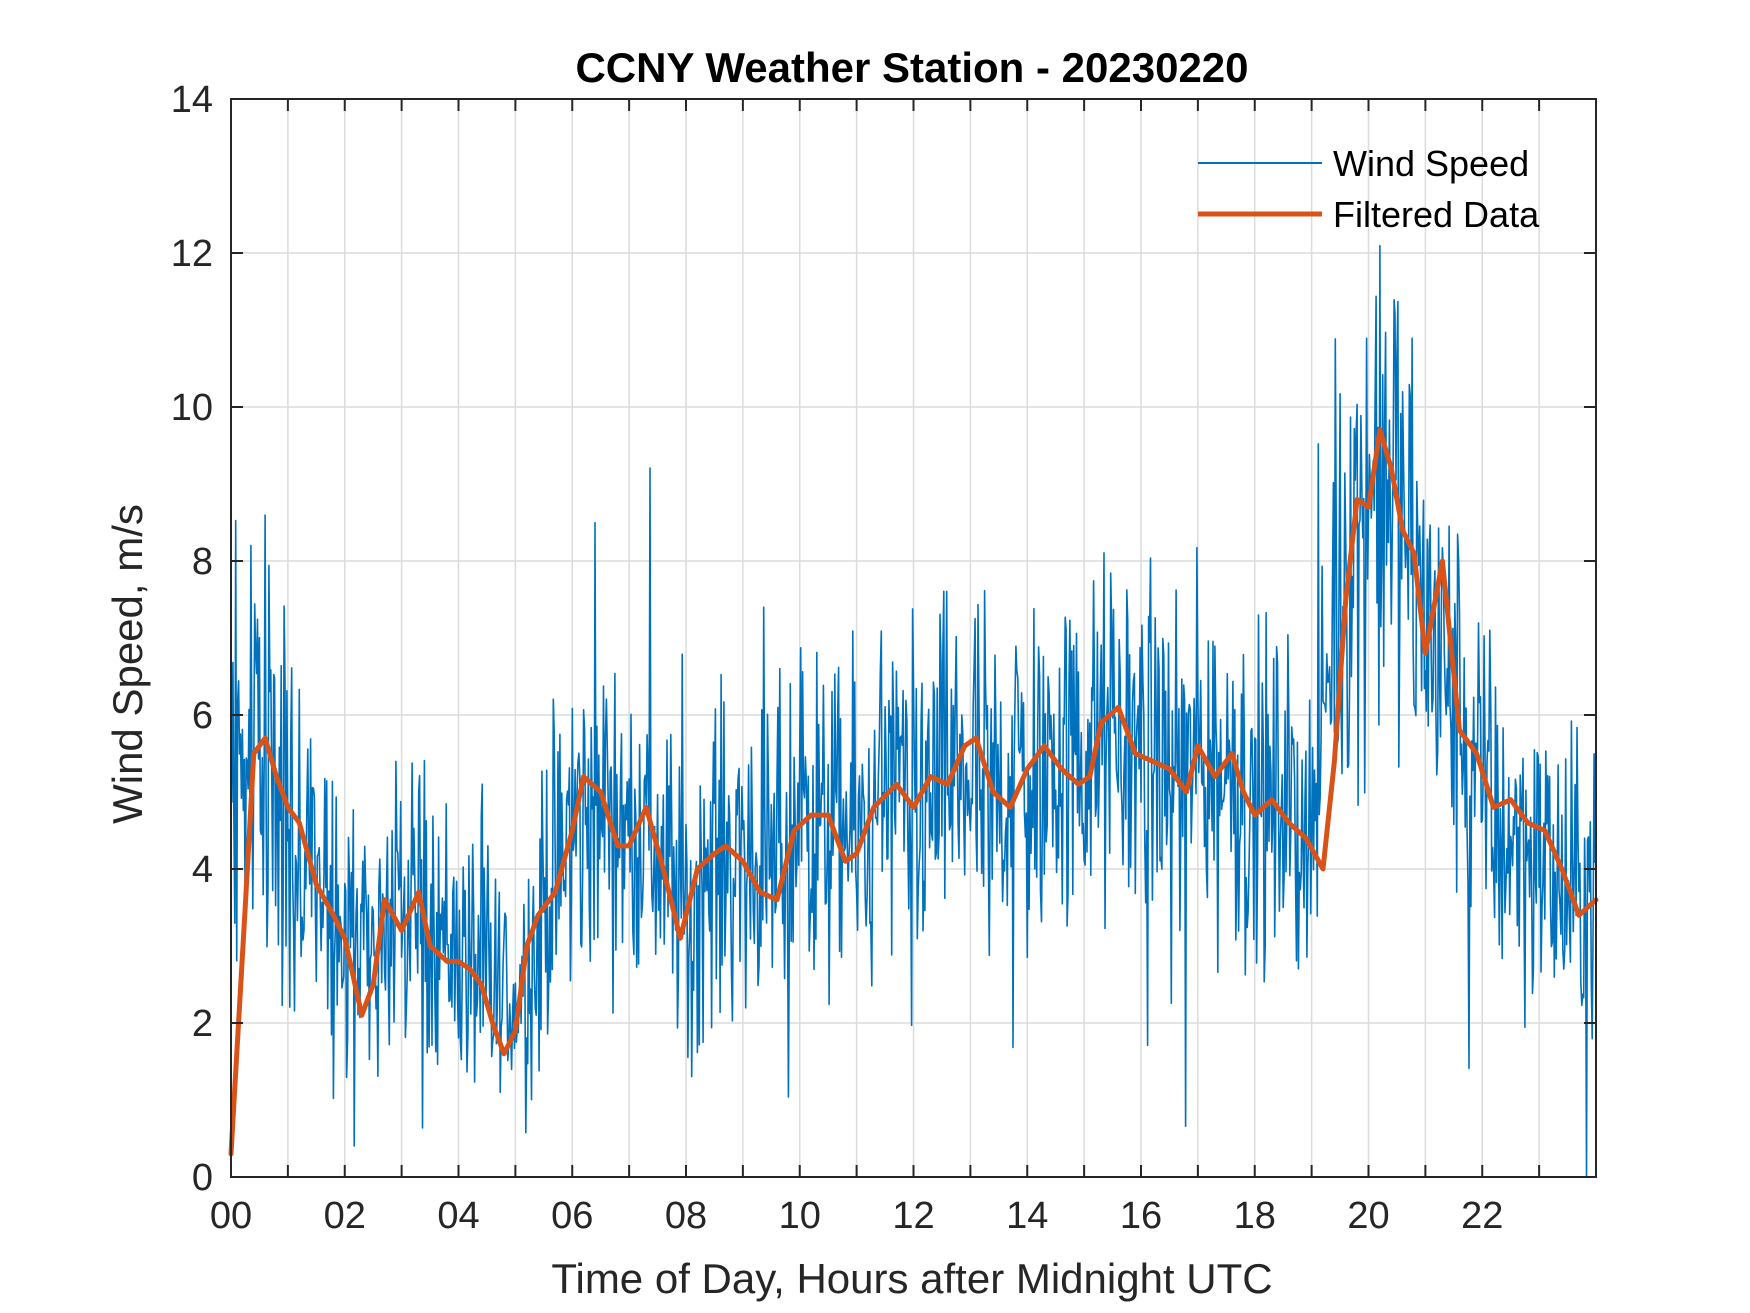 The height and width of the screenshot is (1313, 1750). What do you see at coordinates (202, 562) in the screenshot?
I see `y-tick-label: 8` at bounding box center [202, 562].